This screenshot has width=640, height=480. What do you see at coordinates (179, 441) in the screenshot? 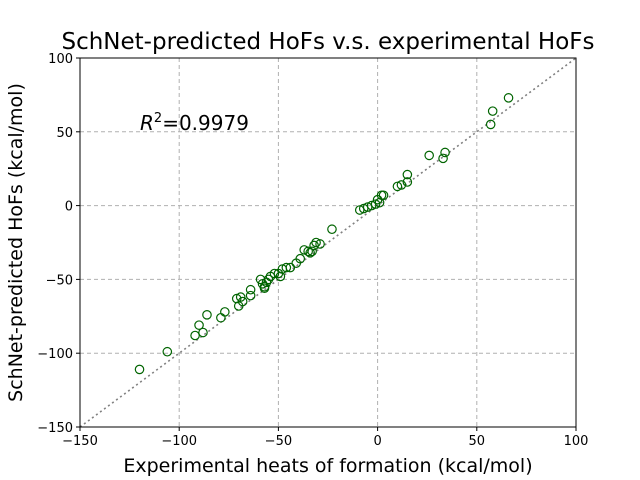
I see `x-tick-label: −100` at bounding box center [179, 441].